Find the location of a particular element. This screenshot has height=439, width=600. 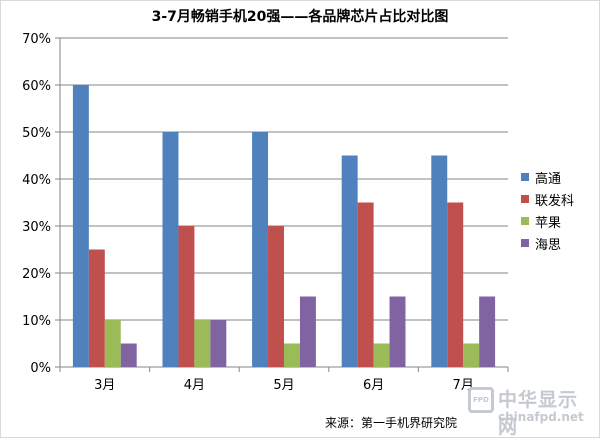

legend-item: 海思 is located at coordinates (547, 243).